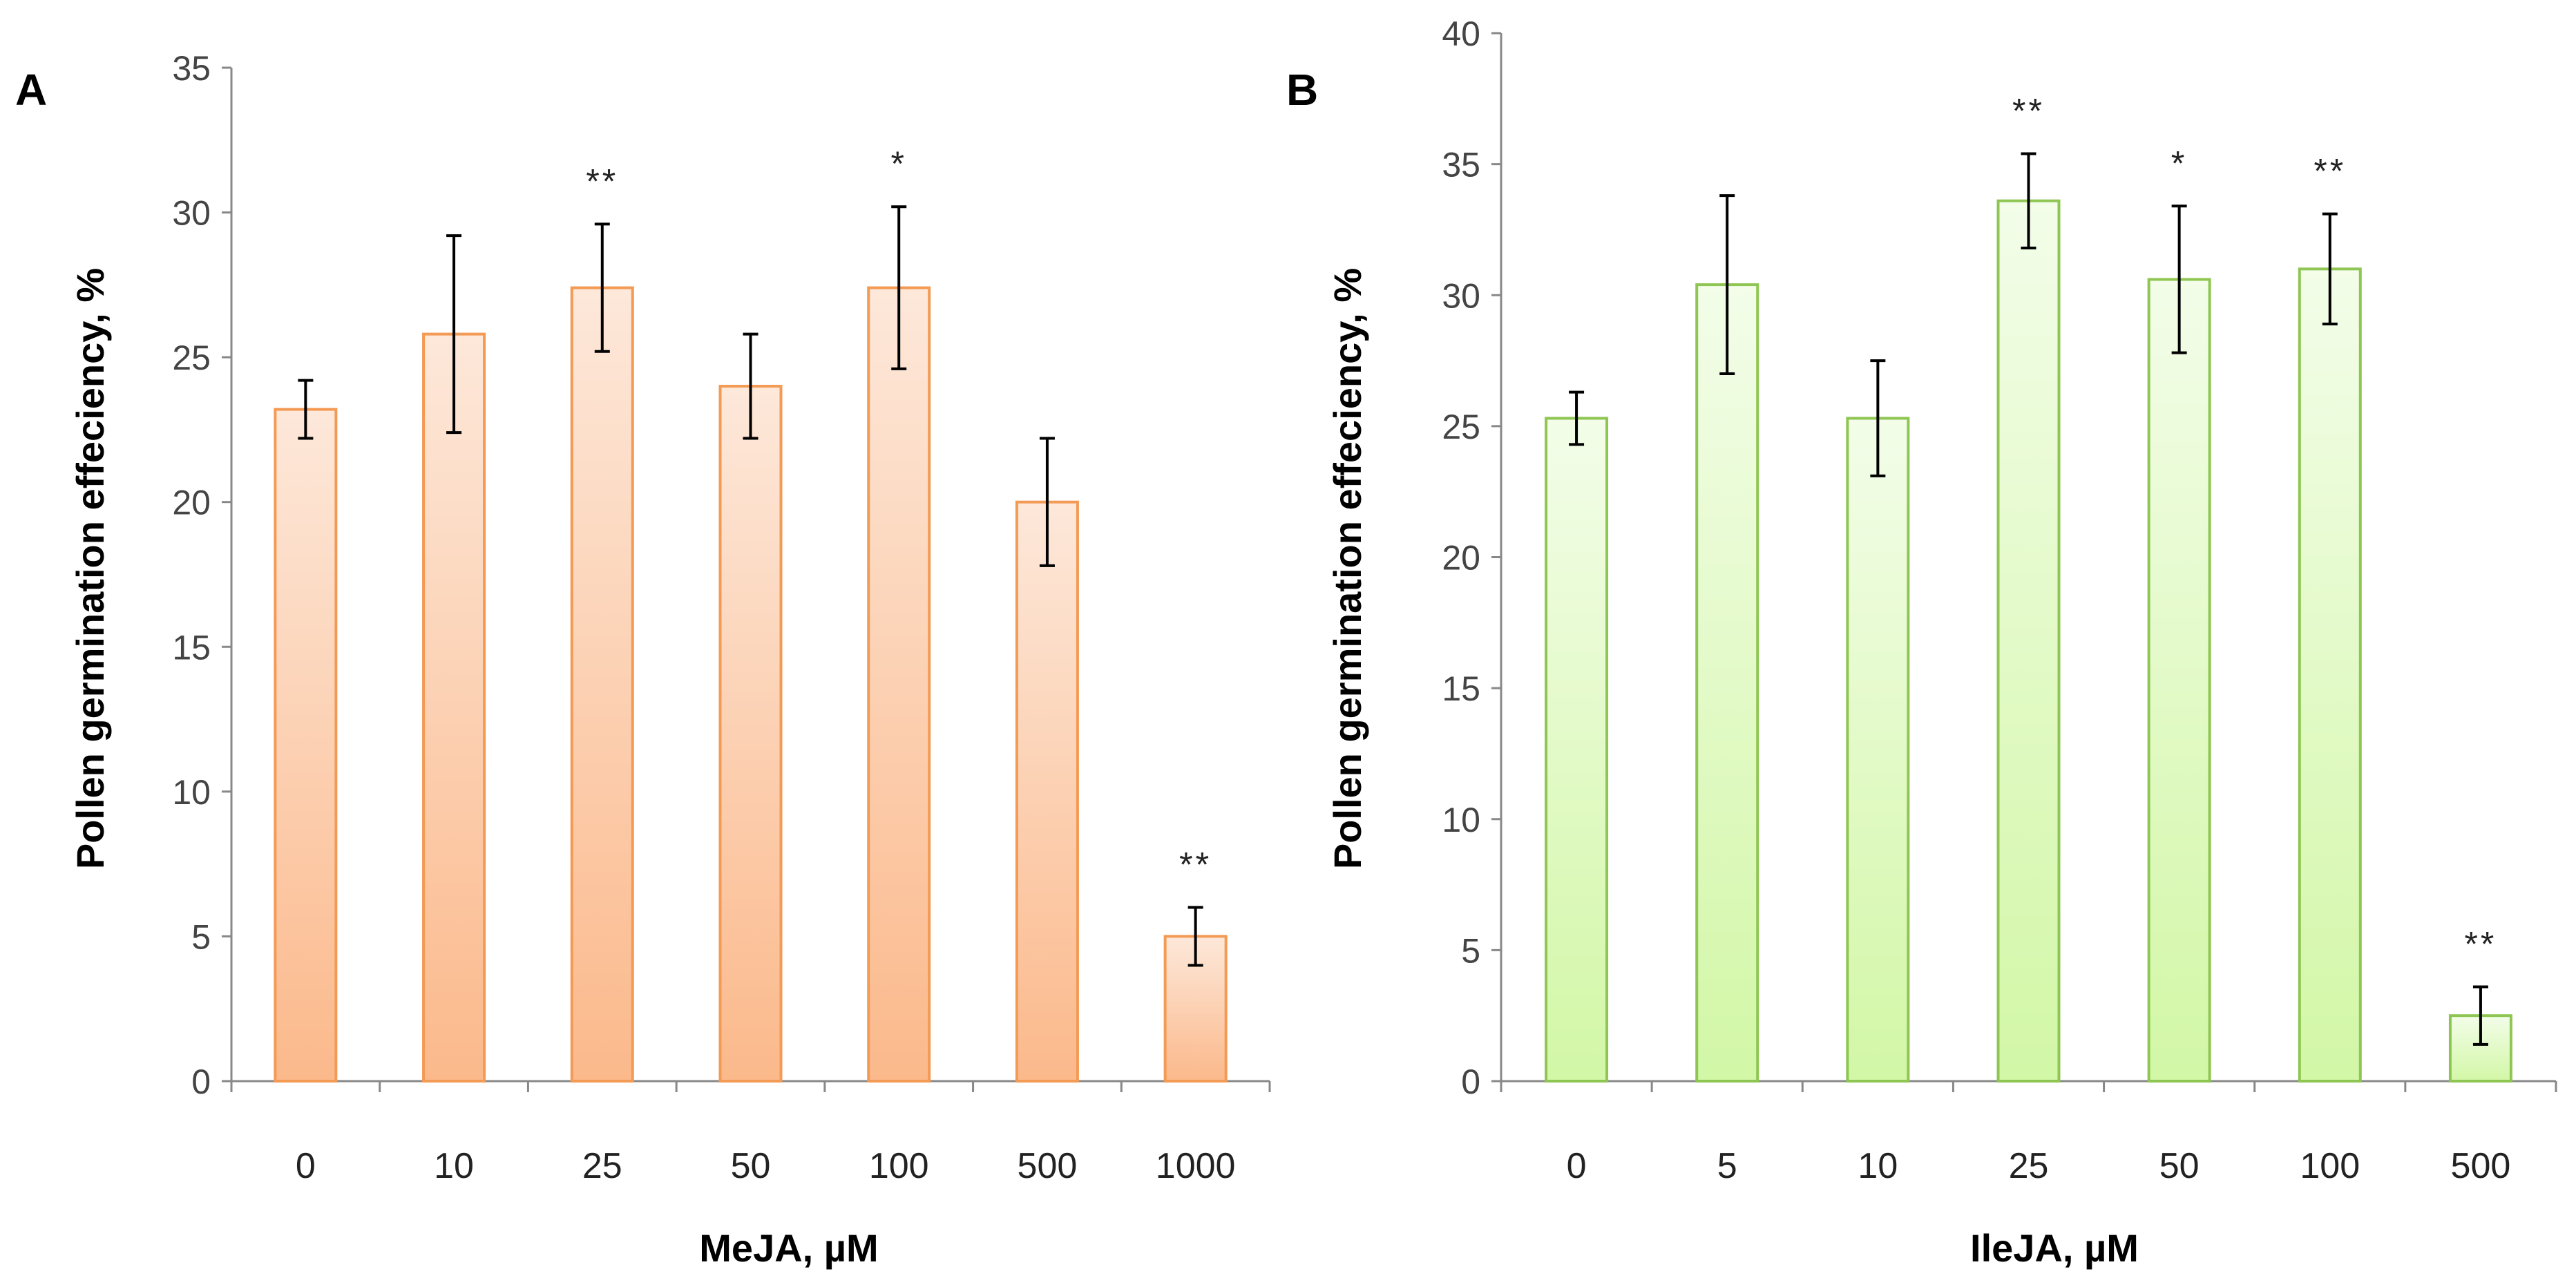  I want to click on panel-label: A, so click(31, 90).